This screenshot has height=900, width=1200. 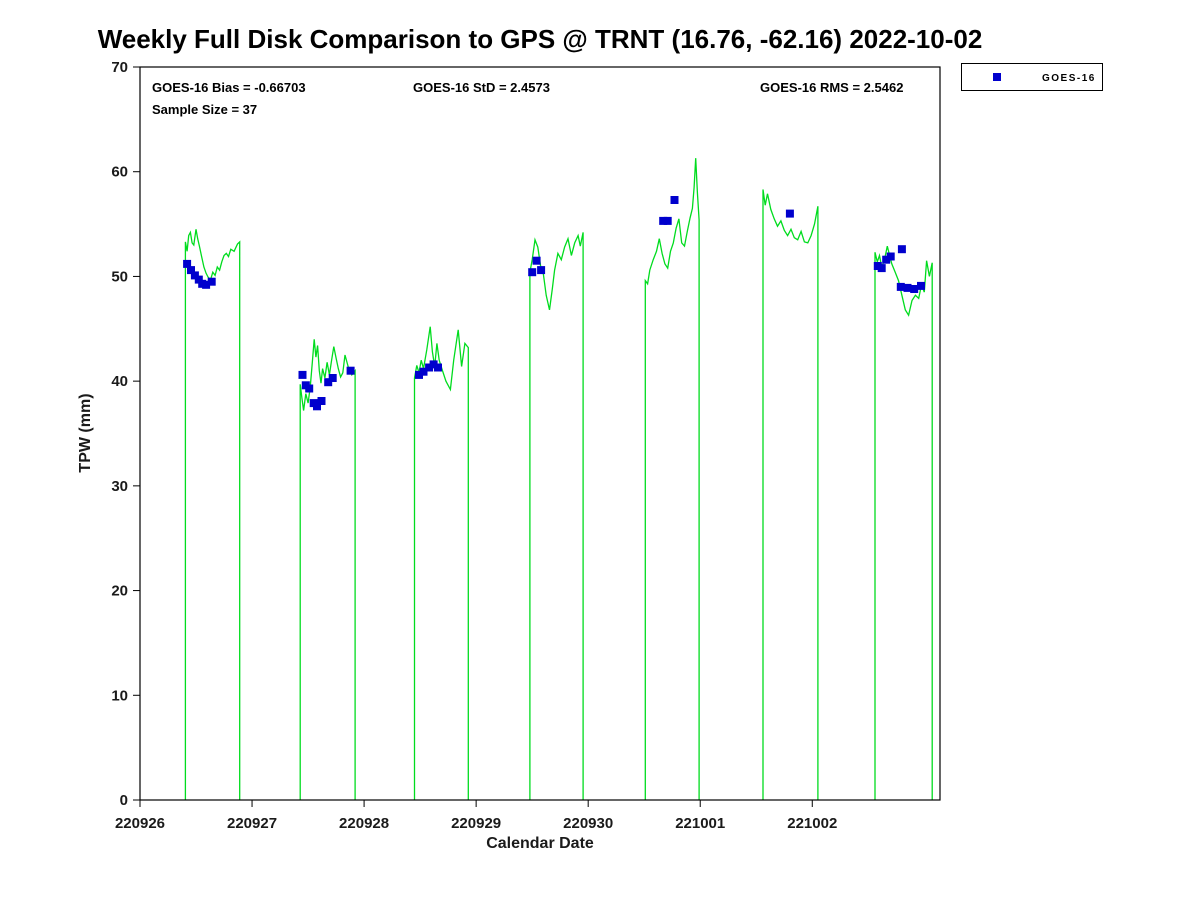 I want to click on y-tick-label: 70, so click(x=119, y=67).